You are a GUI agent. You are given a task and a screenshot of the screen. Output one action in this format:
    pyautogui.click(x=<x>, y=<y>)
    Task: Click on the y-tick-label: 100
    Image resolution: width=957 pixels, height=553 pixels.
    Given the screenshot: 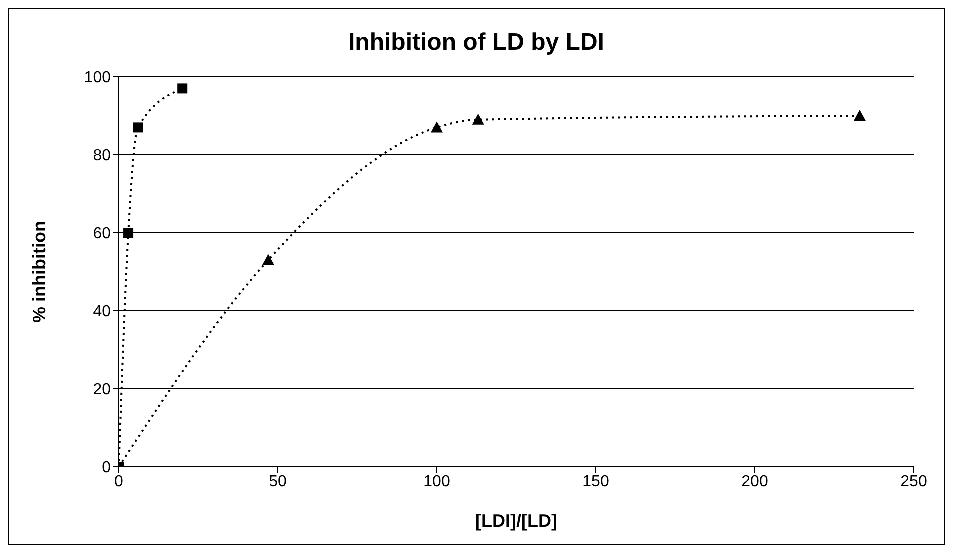 What is the action you would take?
    pyautogui.click(x=98, y=78)
    